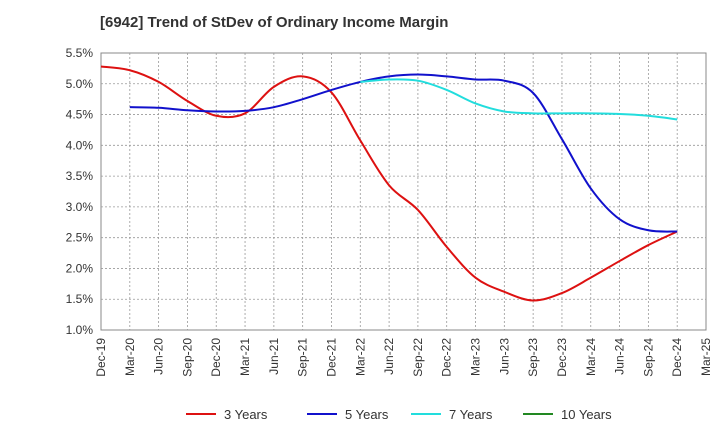 Image resolution: width=720 pixels, height=440 pixels. What do you see at coordinates (447, 357) in the screenshot?
I see `x-tick-label: Dec-22` at bounding box center [447, 357].